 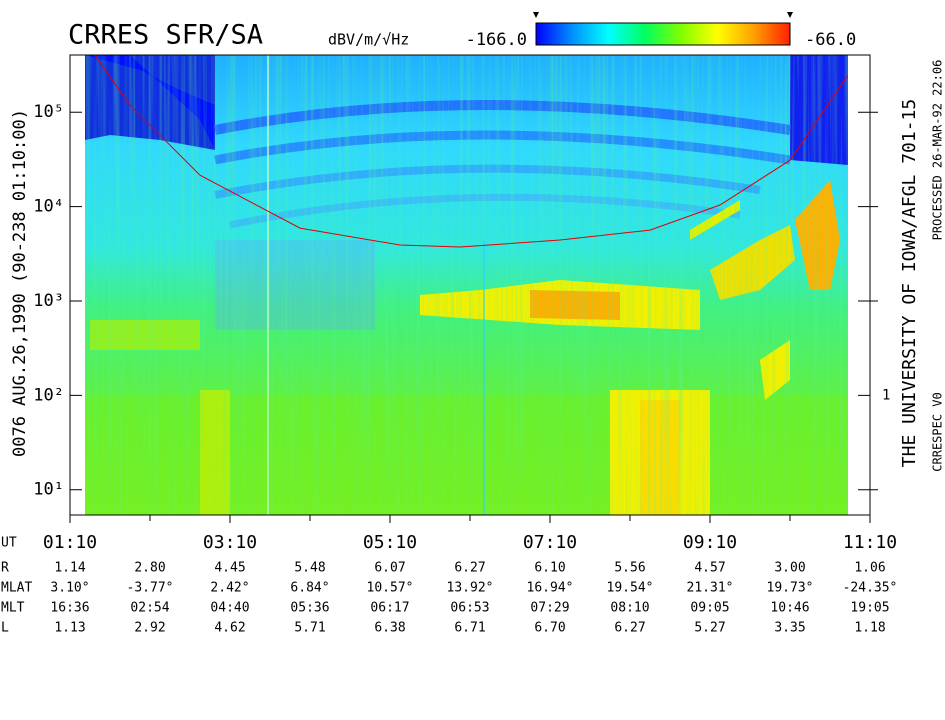 I want to click on row-value: 2.42°, so click(x=229, y=588).